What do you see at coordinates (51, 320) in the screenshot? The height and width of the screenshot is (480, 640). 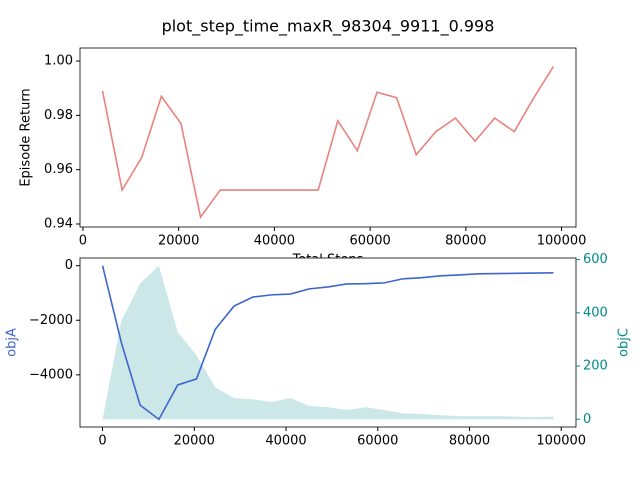 I see `y-tick-label: −2000` at bounding box center [51, 320].